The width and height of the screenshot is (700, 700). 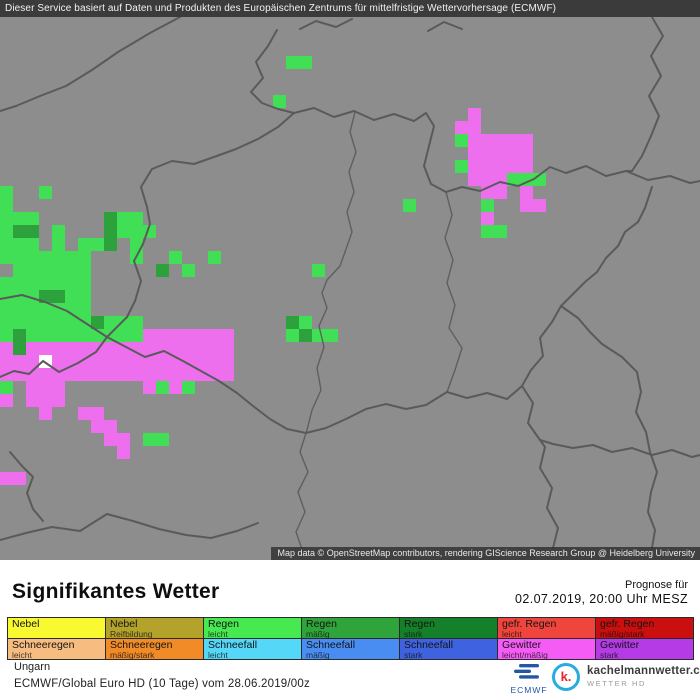 I want to click on legend-cell-sublabel: leicht, so click(x=218, y=634).